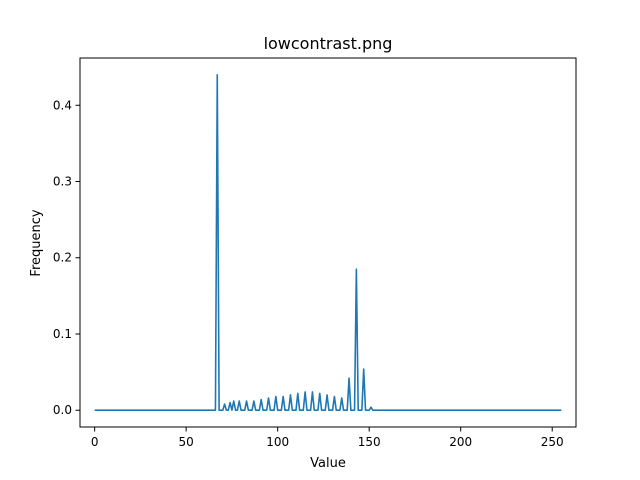 Image resolution: width=640 pixels, height=480 pixels. What do you see at coordinates (36, 242) in the screenshot?
I see `y-axis-label: Frequency` at bounding box center [36, 242].